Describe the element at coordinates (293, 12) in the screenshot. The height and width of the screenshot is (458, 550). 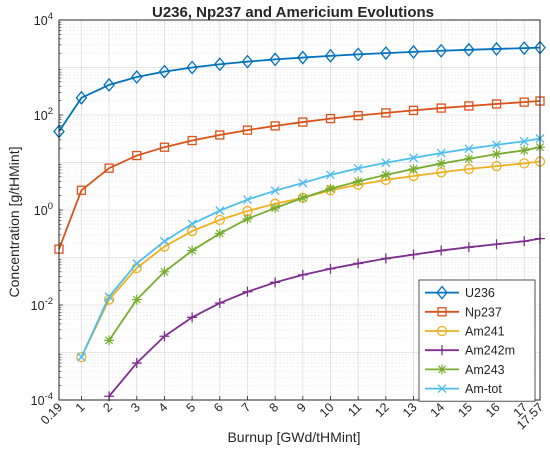
I see `chart-title: U236, Np237 and Americium Evolutions` at that location.